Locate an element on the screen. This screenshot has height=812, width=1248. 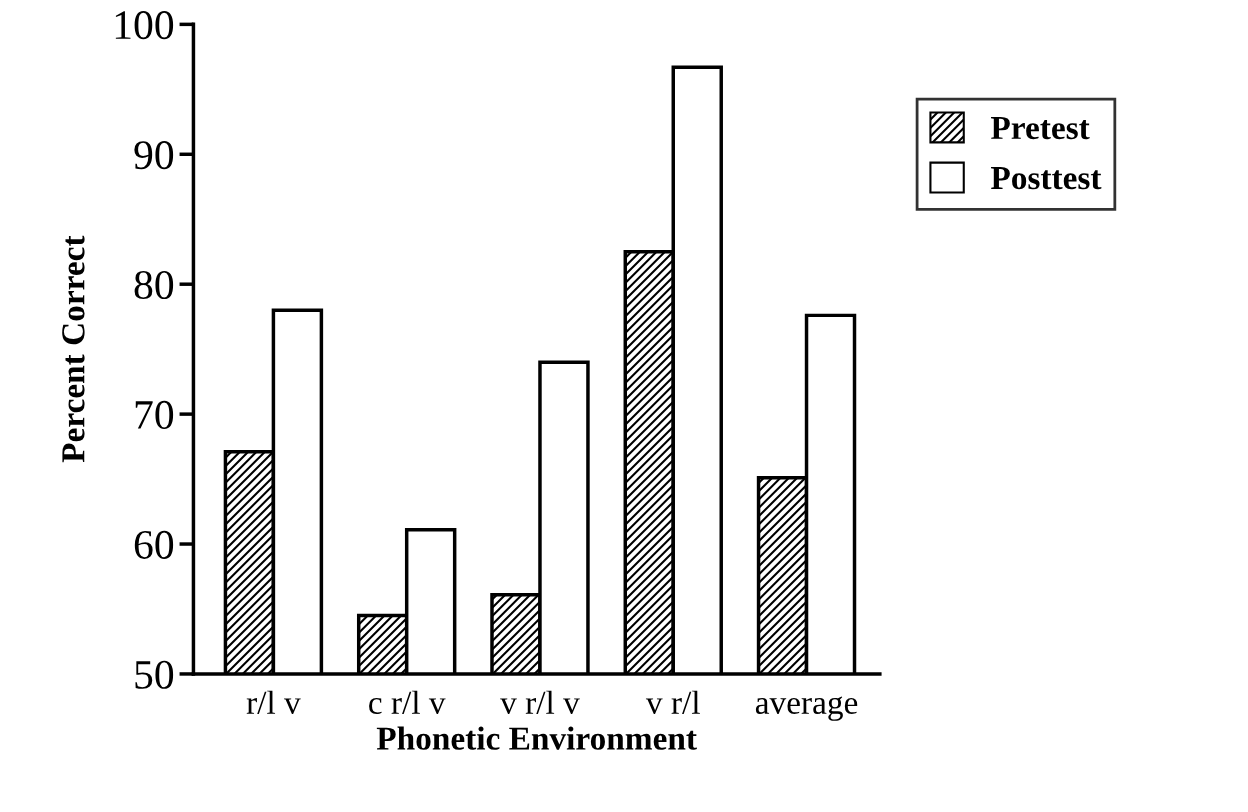
legend-label: Pretest is located at coordinates (1040, 128).